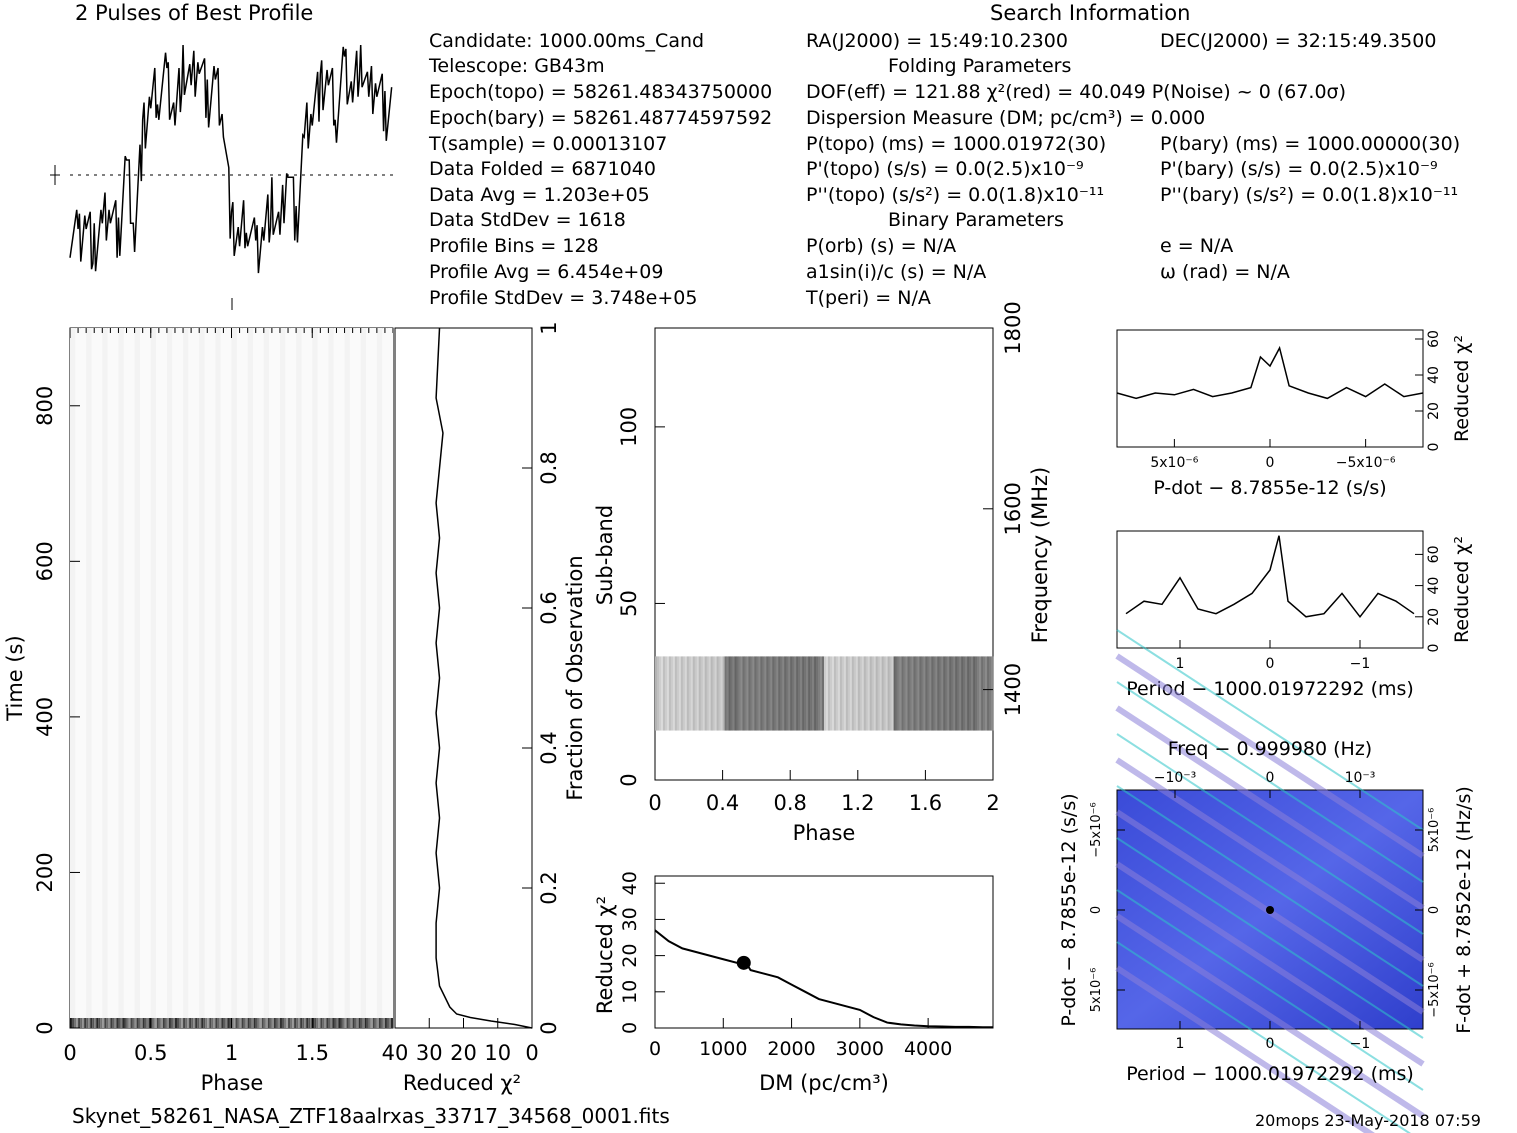  What do you see at coordinates (563, 298) in the screenshot?
I see `info-profile-stddev: Profile StdDev = 3.748e+05` at bounding box center [563, 298].